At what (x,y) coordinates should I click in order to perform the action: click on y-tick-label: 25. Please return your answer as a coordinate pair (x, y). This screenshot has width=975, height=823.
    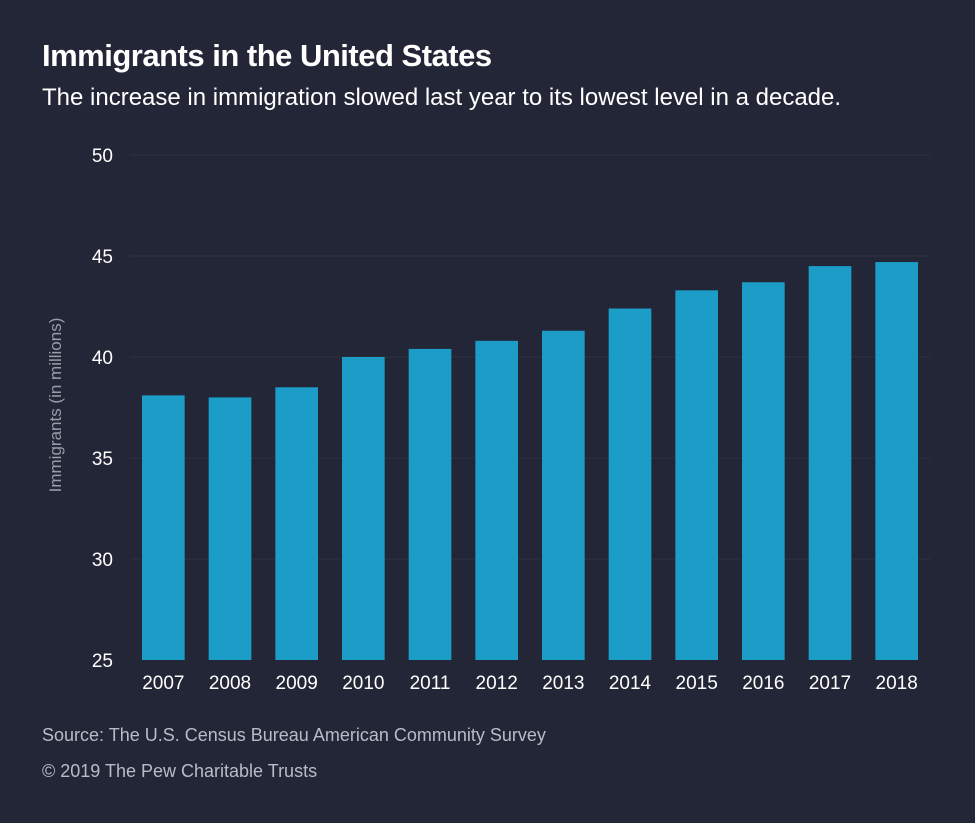
    Looking at the image, I should click on (102, 661).